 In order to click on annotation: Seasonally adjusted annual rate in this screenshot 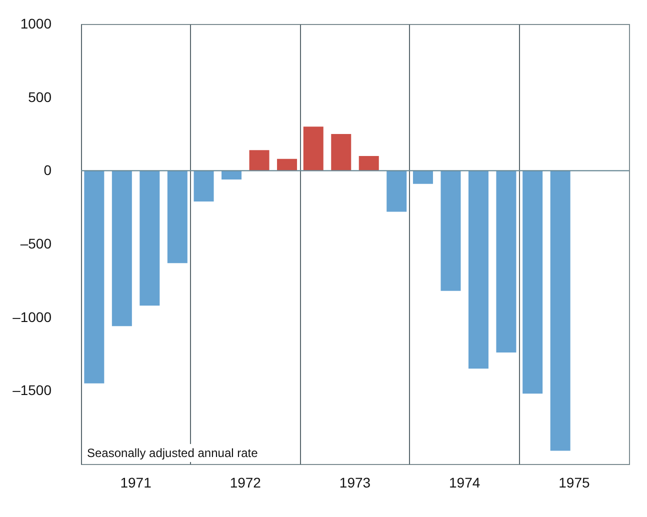, I will do `click(172, 453)`.